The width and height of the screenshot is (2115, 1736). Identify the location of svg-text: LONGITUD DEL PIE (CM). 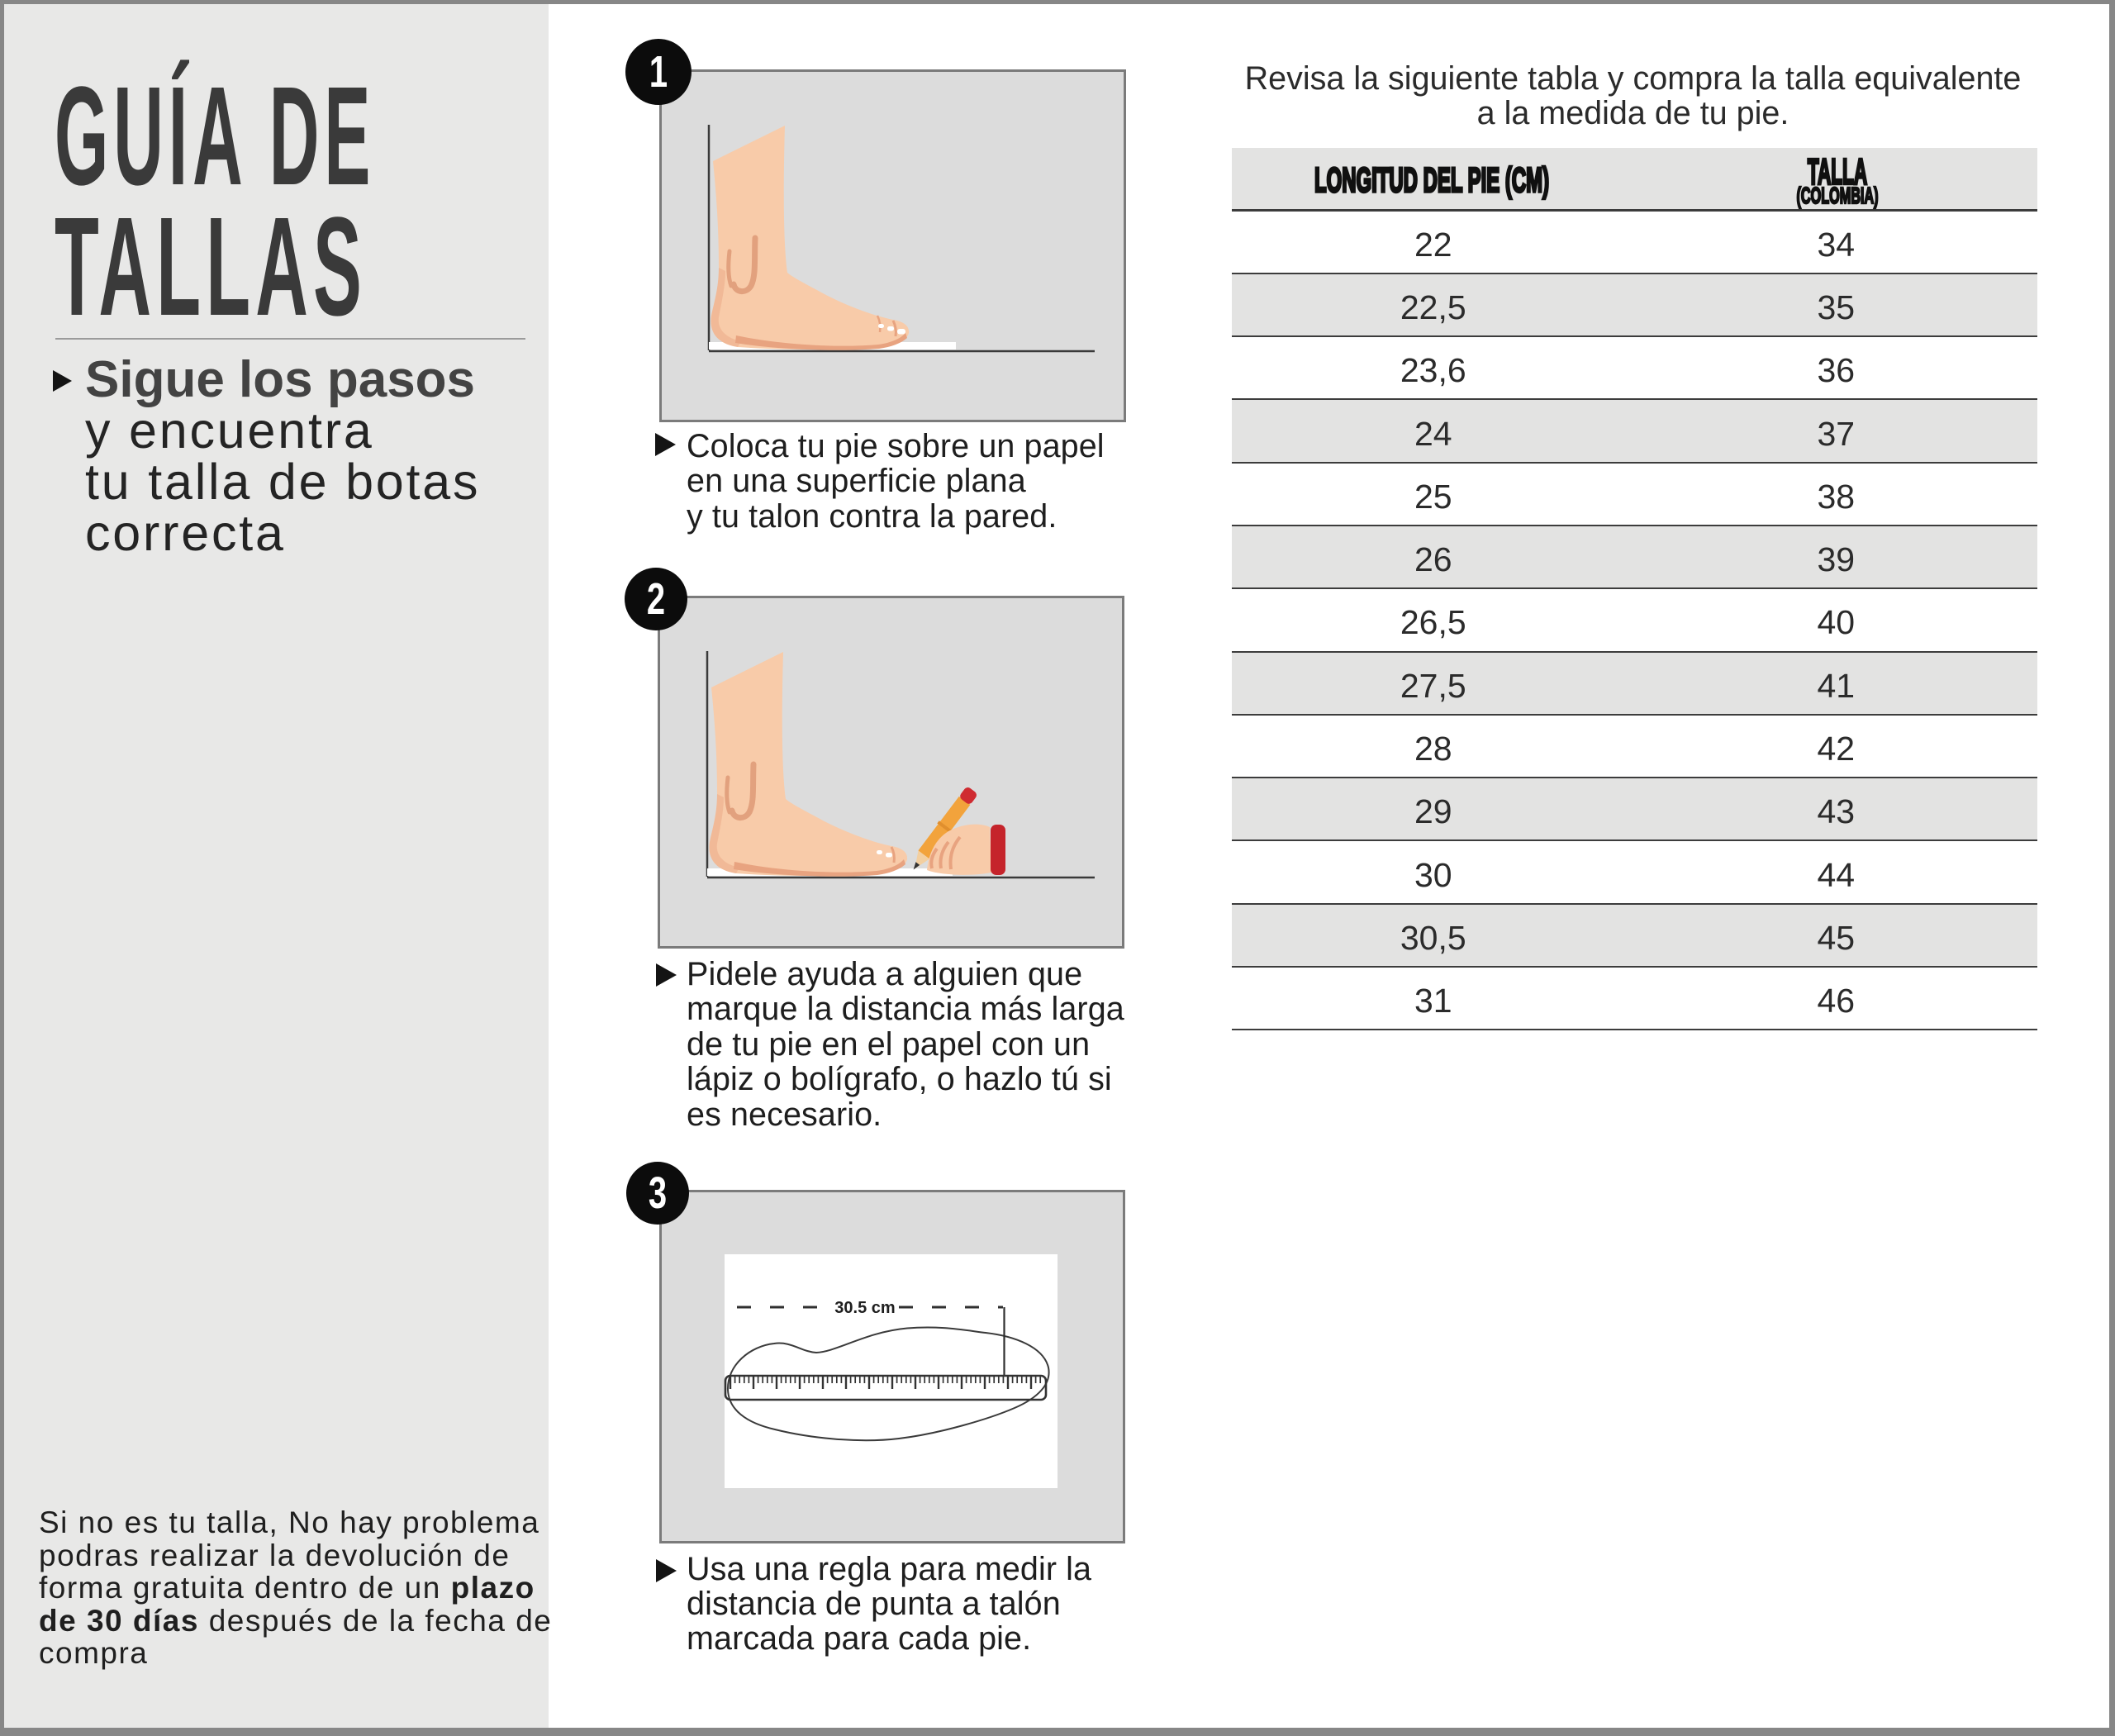
(1431, 180).